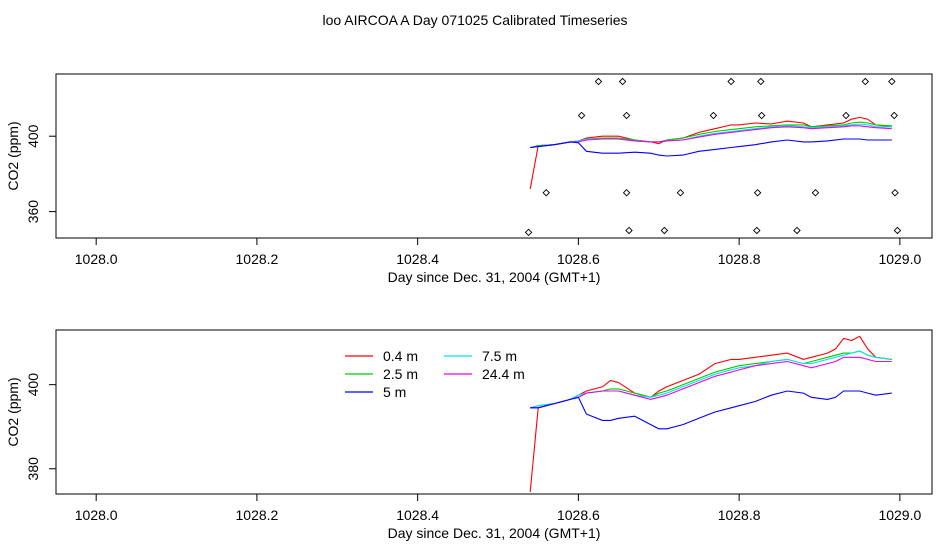 The height and width of the screenshot is (550, 950). What do you see at coordinates (503, 374) in the screenshot?
I see `legend-label: 24.4 m` at bounding box center [503, 374].